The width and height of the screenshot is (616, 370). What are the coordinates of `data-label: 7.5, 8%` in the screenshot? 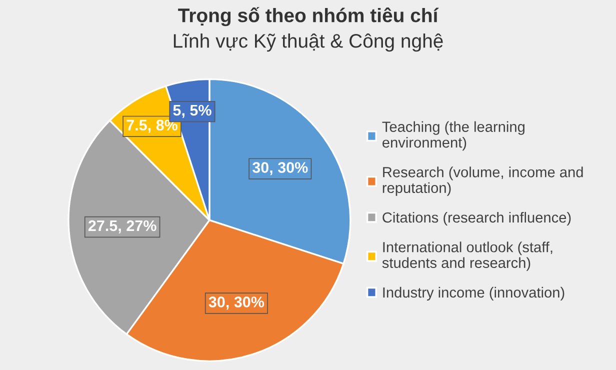 It's located at (152, 126).